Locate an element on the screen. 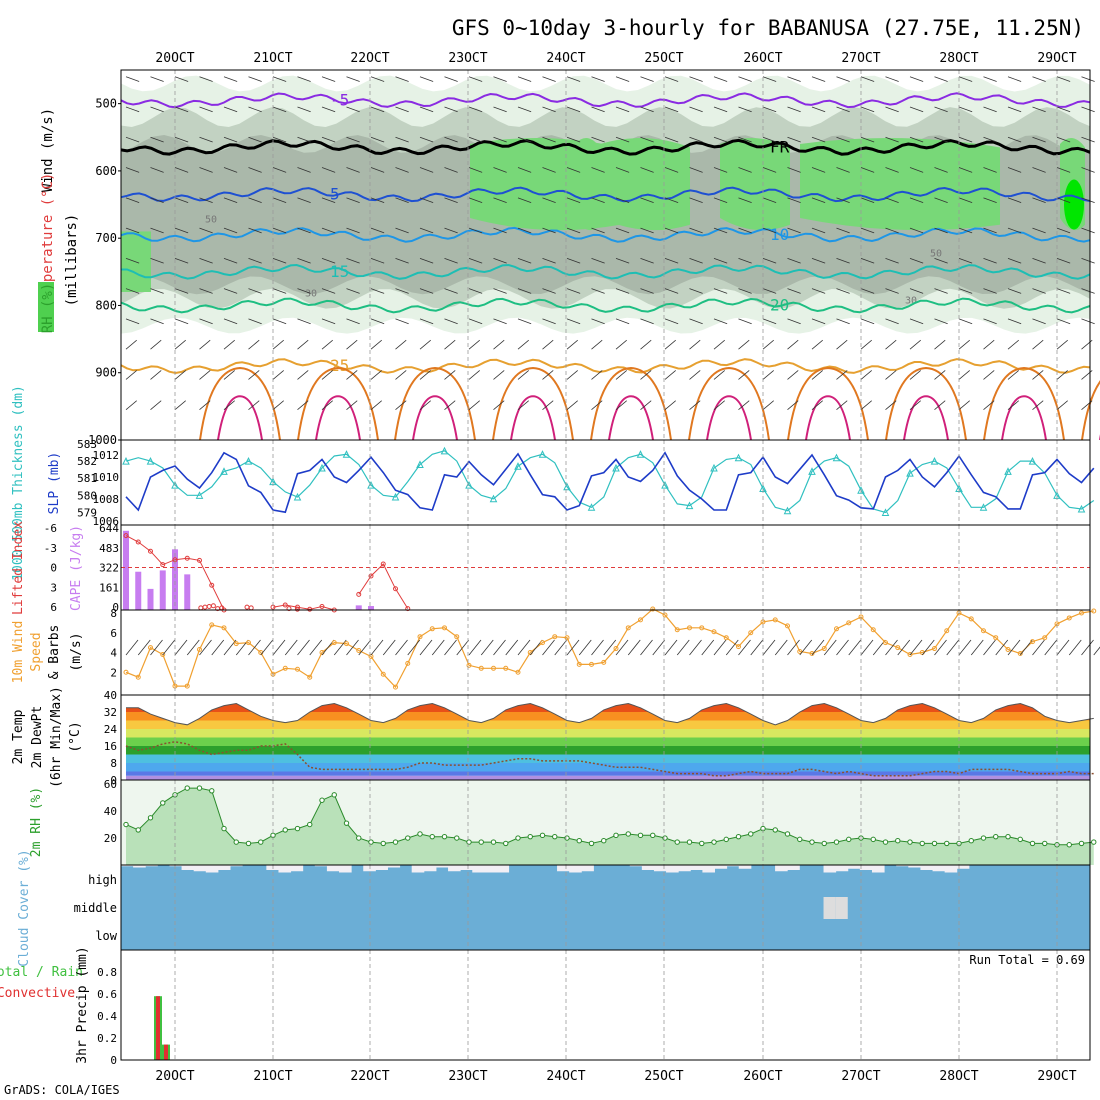 The image size is (1100, 1100). isotherm-surface-lobe is located at coordinates (240, 404).